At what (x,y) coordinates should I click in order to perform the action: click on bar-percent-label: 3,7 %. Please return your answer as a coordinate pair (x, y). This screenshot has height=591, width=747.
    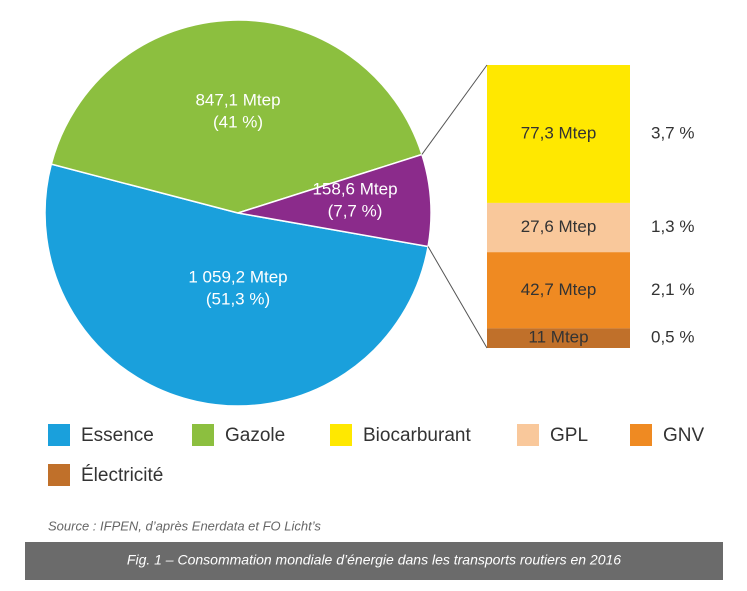
    Looking at the image, I should click on (672, 132).